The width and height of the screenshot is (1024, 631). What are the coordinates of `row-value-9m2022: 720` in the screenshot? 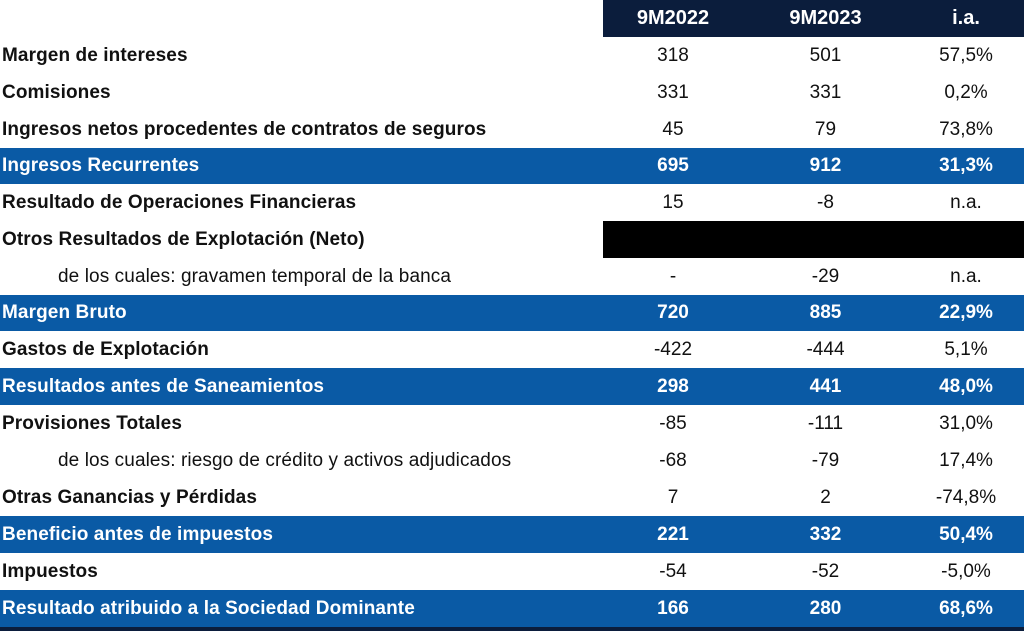 It's located at (673, 312).